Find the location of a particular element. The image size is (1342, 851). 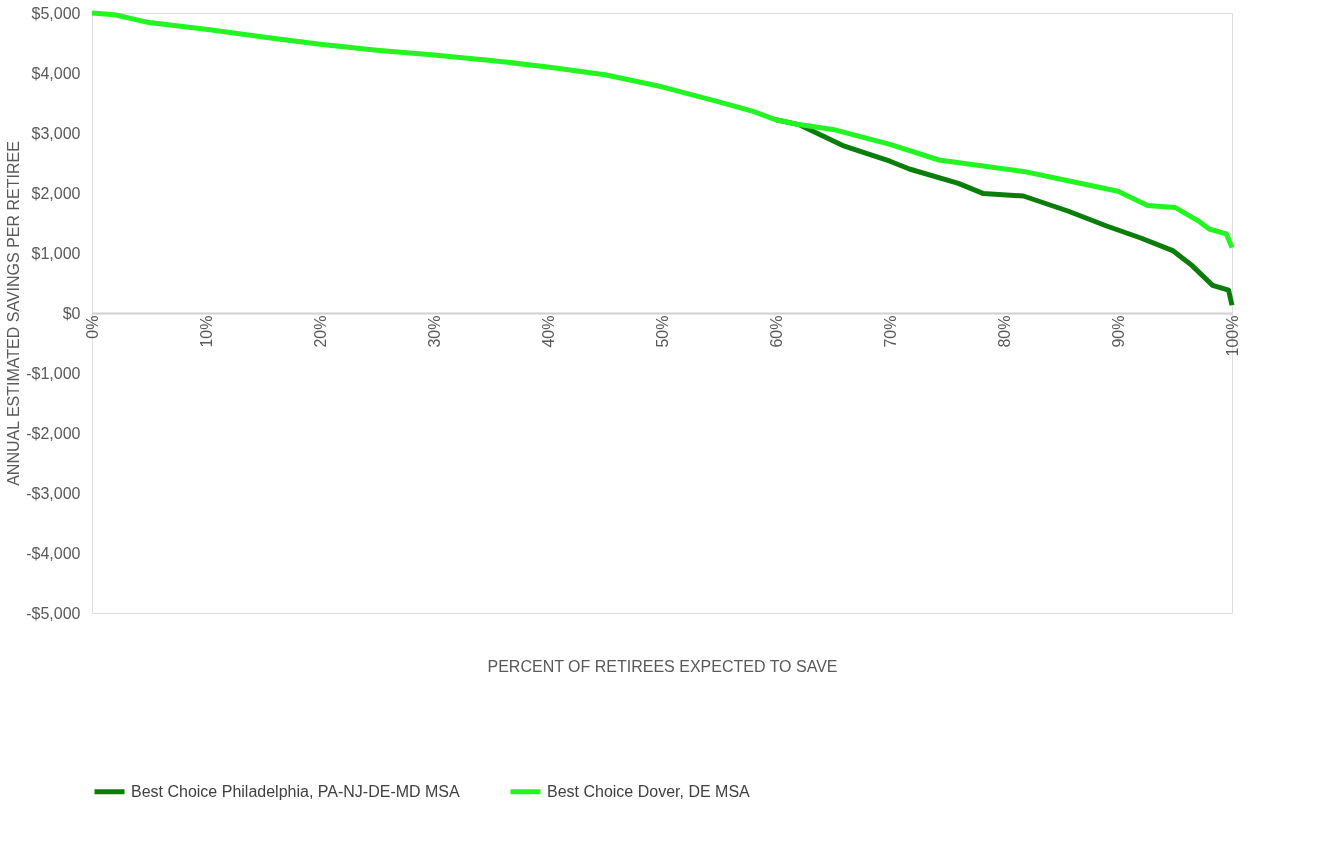

x-tick-label: 30% is located at coordinates (434, 331).